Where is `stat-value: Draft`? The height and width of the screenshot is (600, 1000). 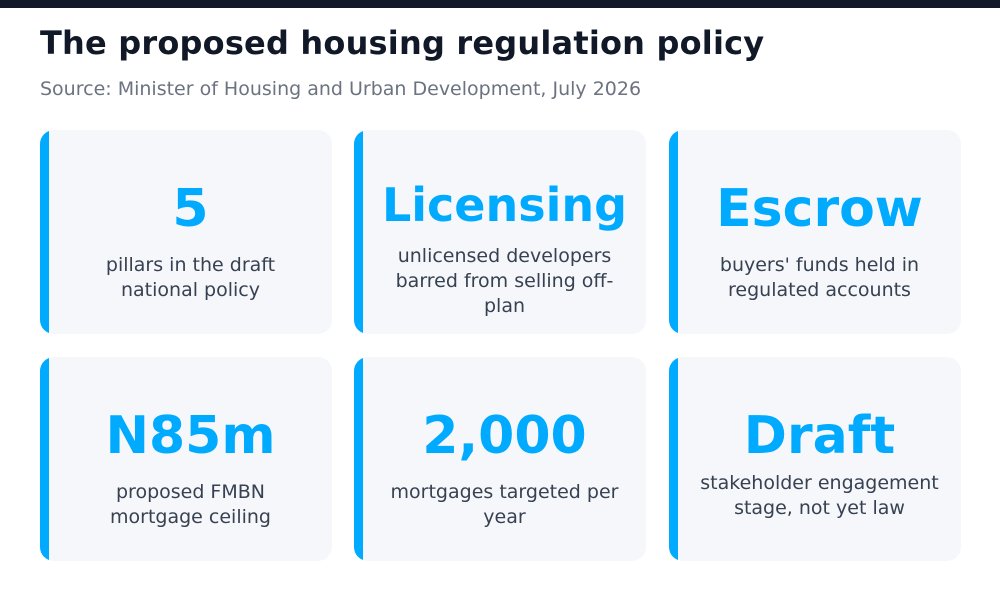
stat-value: Draft is located at coordinates (819, 436).